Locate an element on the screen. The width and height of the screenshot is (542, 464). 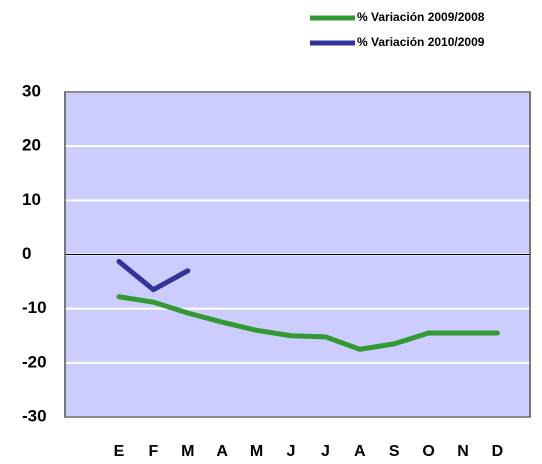
y-tick-label: 0 is located at coordinates (26, 253).